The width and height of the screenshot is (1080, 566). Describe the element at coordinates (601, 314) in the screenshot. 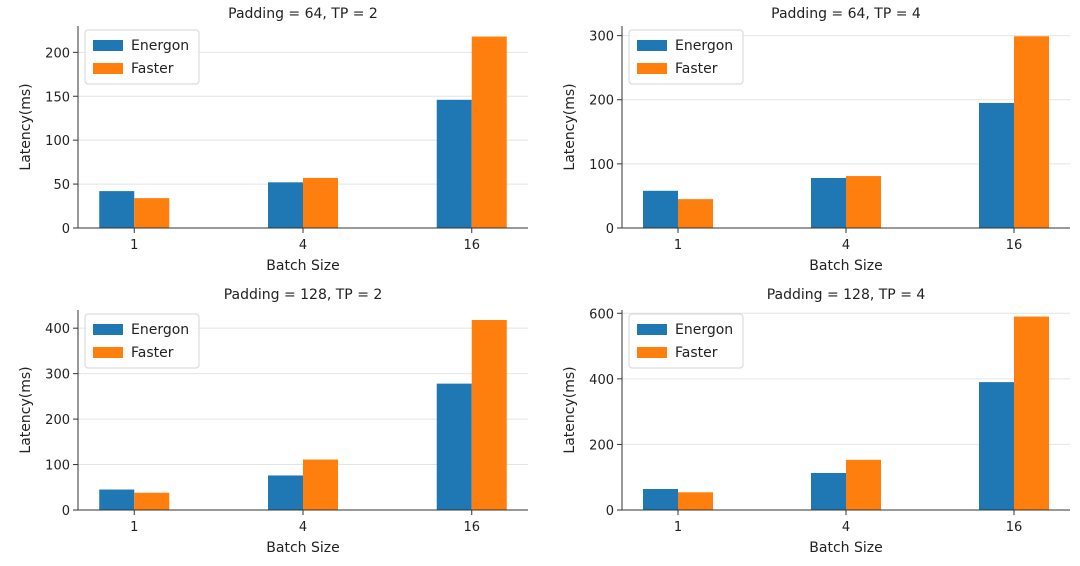

I see `y-tick-label: 600` at that location.